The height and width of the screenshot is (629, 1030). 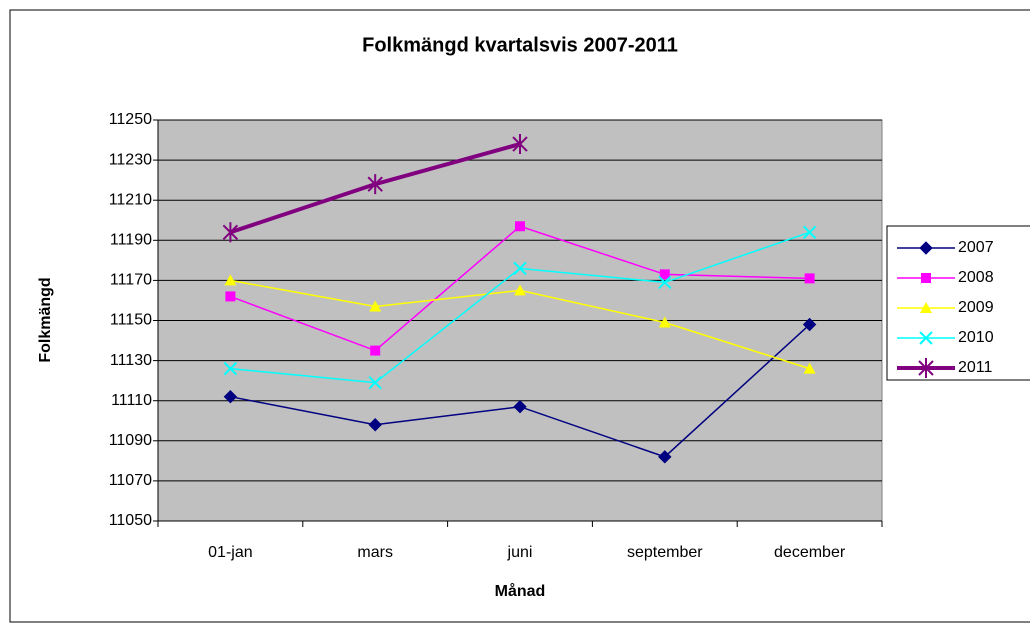 What do you see at coordinates (810, 552) in the screenshot?
I see `x-tick-label: december` at bounding box center [810, 552].